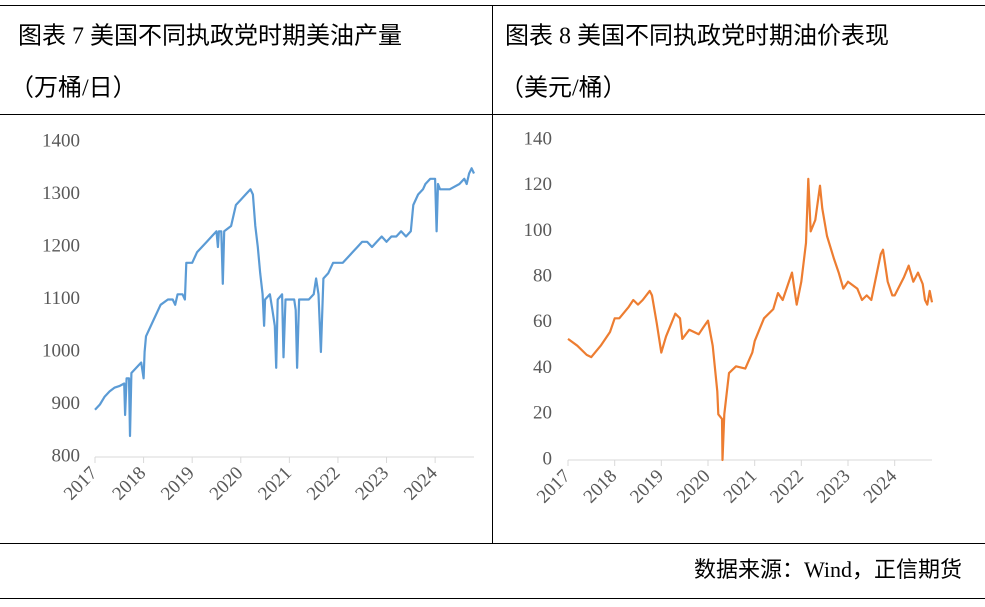  Describe the element at coordinates (542, 276) in the screenshot. I see `y-tick-label: 80` at that location.